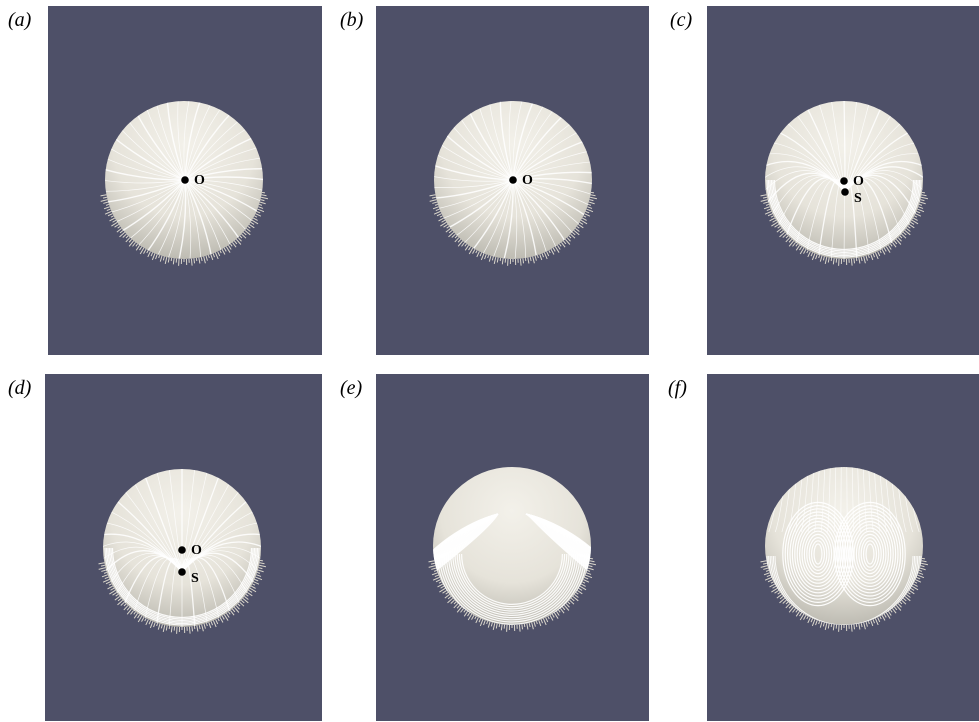 This screenshot has height=722, width=979. What do you see at coordinates (513, 180) in the screenshot?
I see `point-marker` at bounding box center [513, 180].